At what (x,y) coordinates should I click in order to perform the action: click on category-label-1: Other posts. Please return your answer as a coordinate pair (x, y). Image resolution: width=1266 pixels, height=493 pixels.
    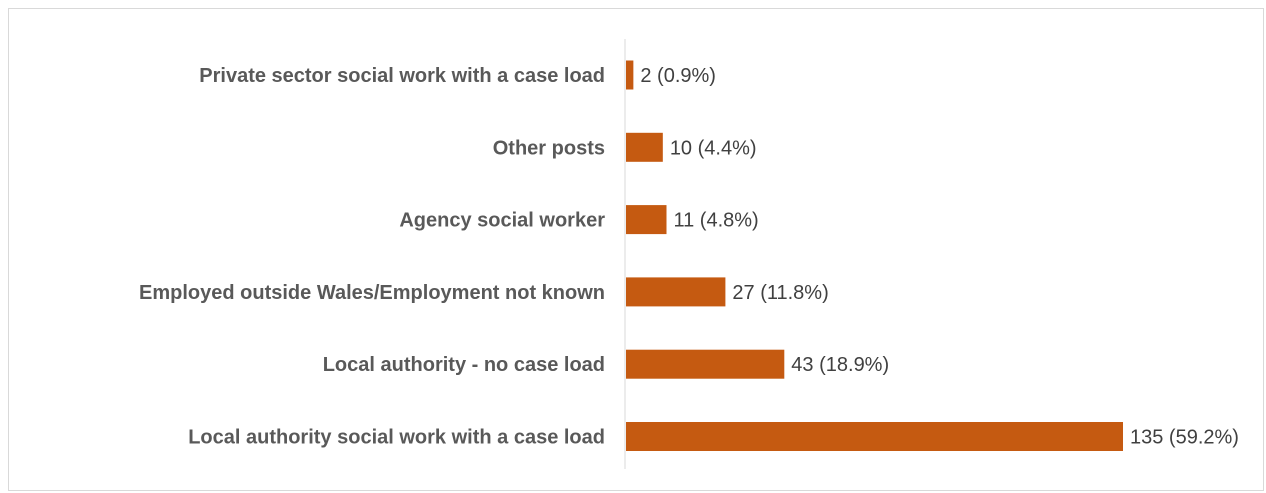
    Looking at the image, I should click on (549, 148).